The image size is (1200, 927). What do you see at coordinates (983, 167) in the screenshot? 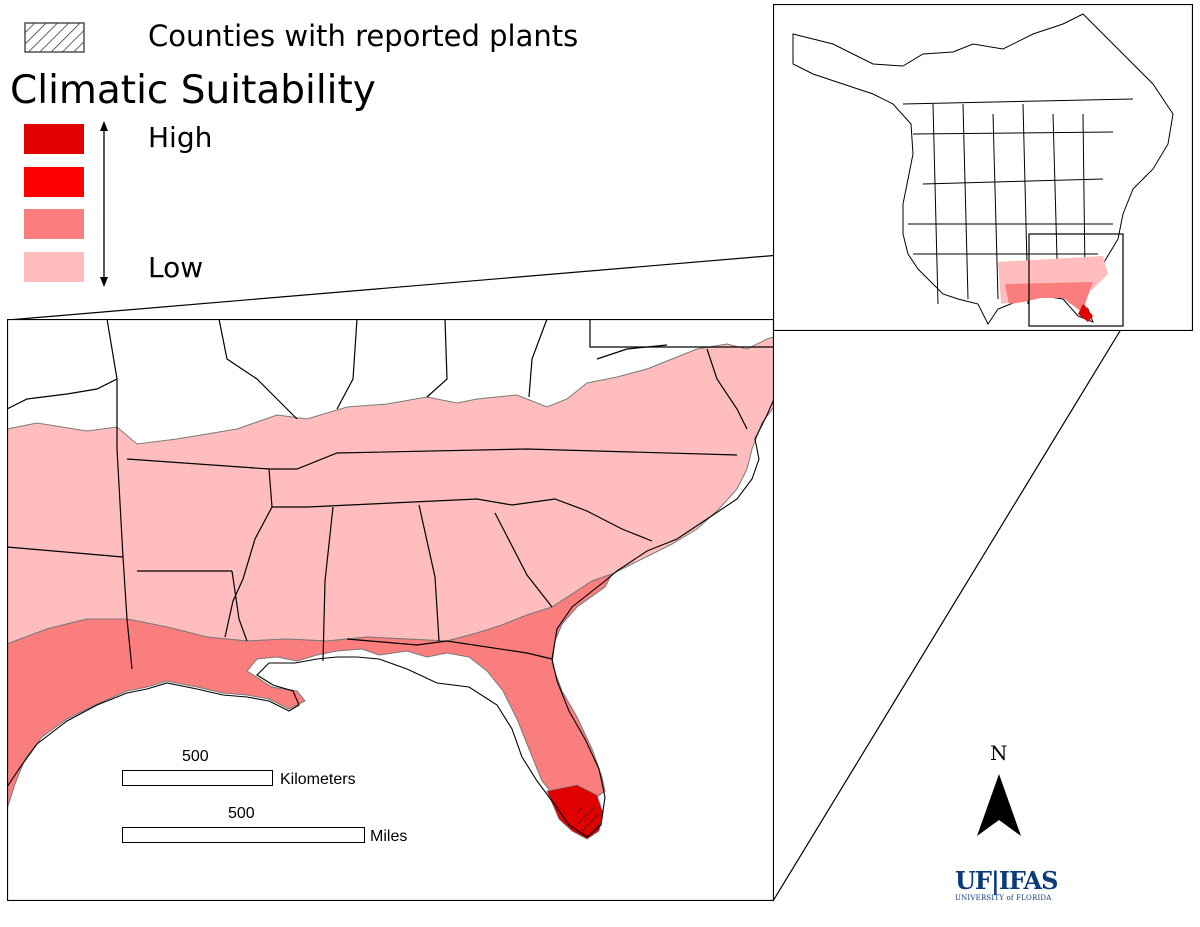
I see `inset-map` at bounding box center [983, 167].